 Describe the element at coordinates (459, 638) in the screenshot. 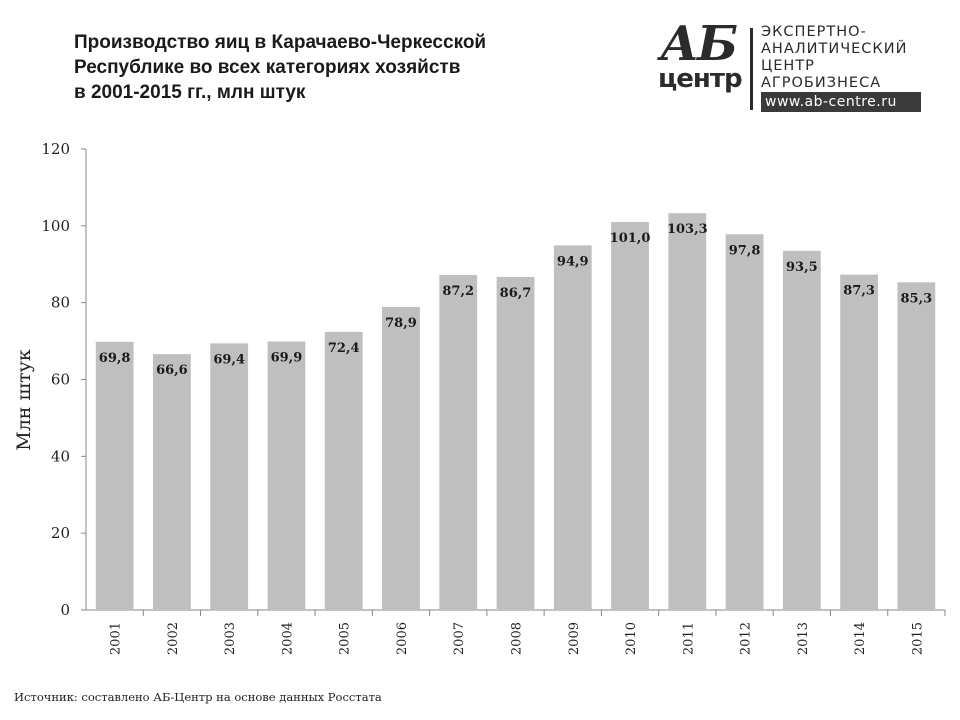

I see `x-tick-label-2007: 2007` at that location.